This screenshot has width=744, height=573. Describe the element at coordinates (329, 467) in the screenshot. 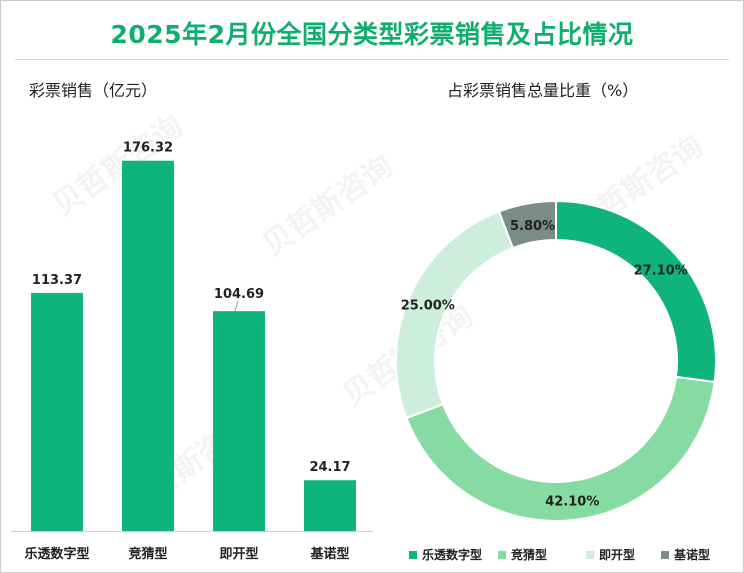

I see `bar-value-label: 24.17` at that location.